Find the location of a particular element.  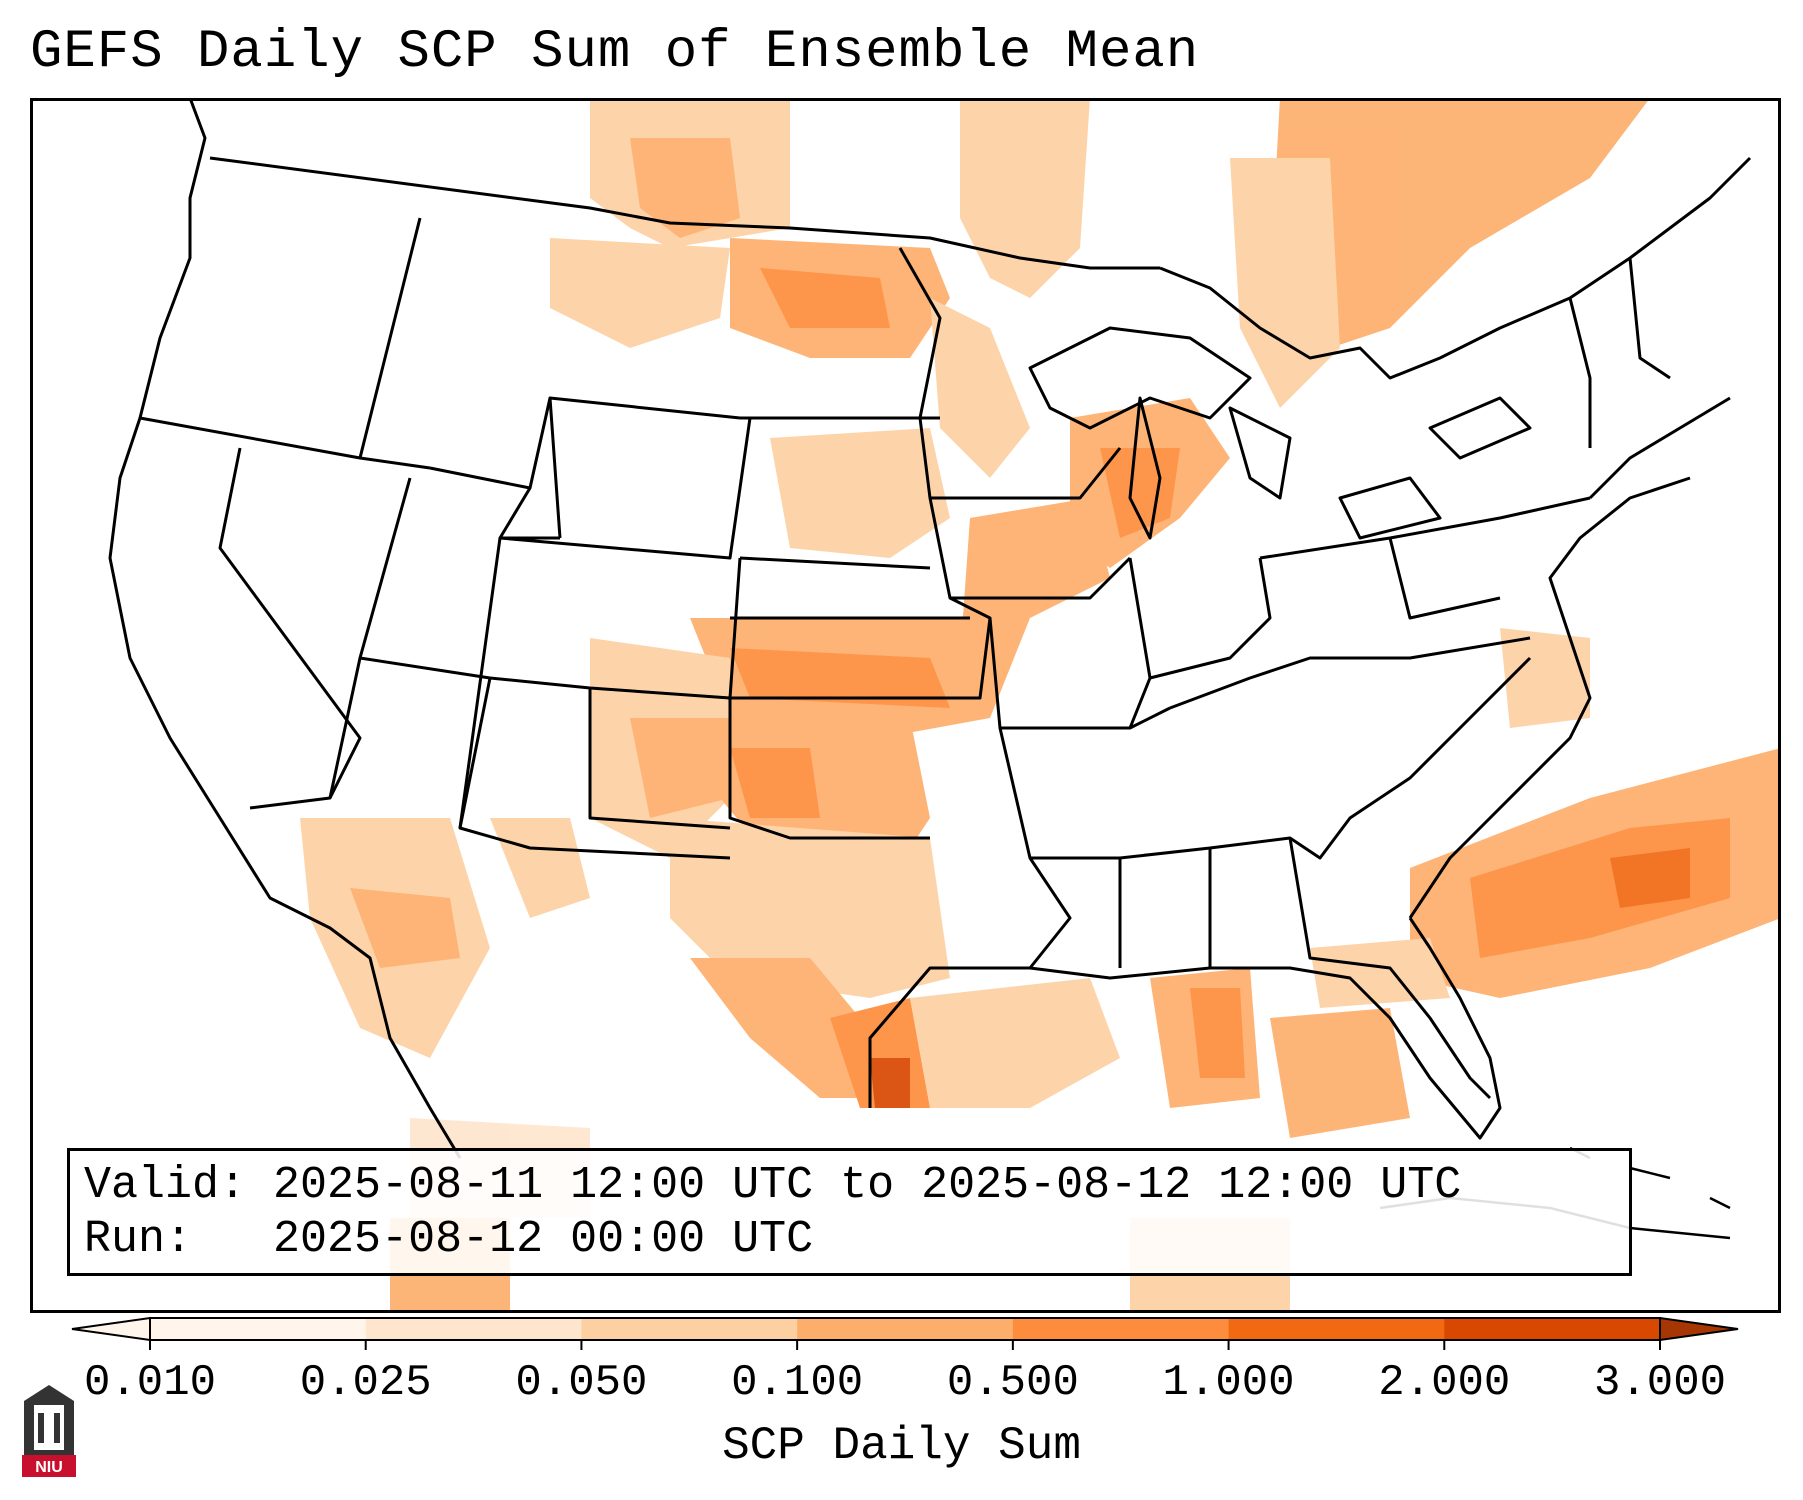

colorbar-tick-label: 3.000 is located at coordinates (1660, 1383).